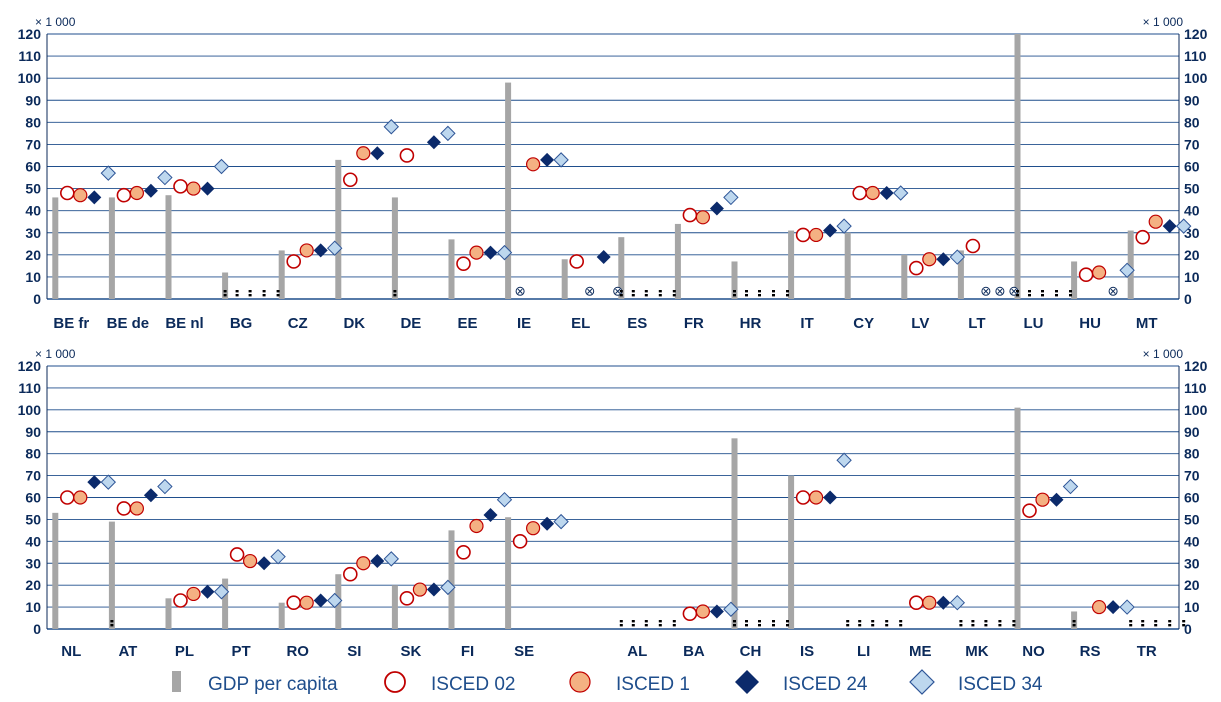 This screenshot has width=1221, height=702. Describe the element at coordinates (33, 607) in the screenshot. I see `y-tick-label-left: 10` at that location.